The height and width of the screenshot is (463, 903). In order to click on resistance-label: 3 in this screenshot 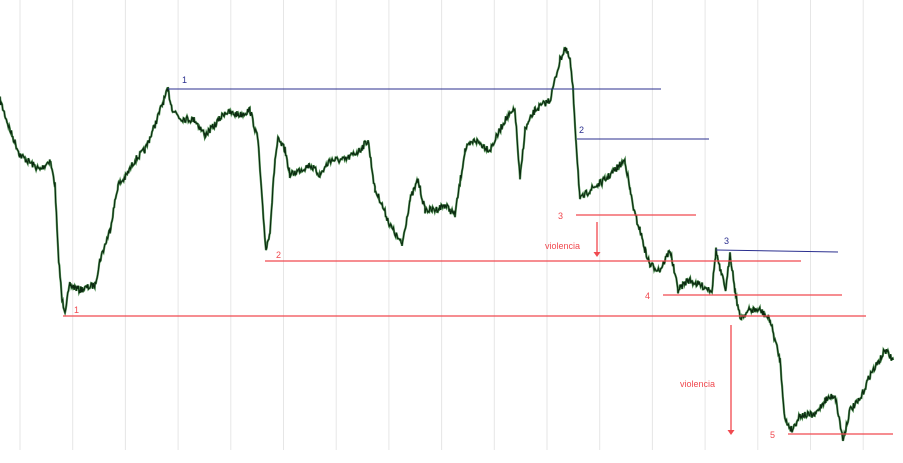, I will do `click(726, 241)`.